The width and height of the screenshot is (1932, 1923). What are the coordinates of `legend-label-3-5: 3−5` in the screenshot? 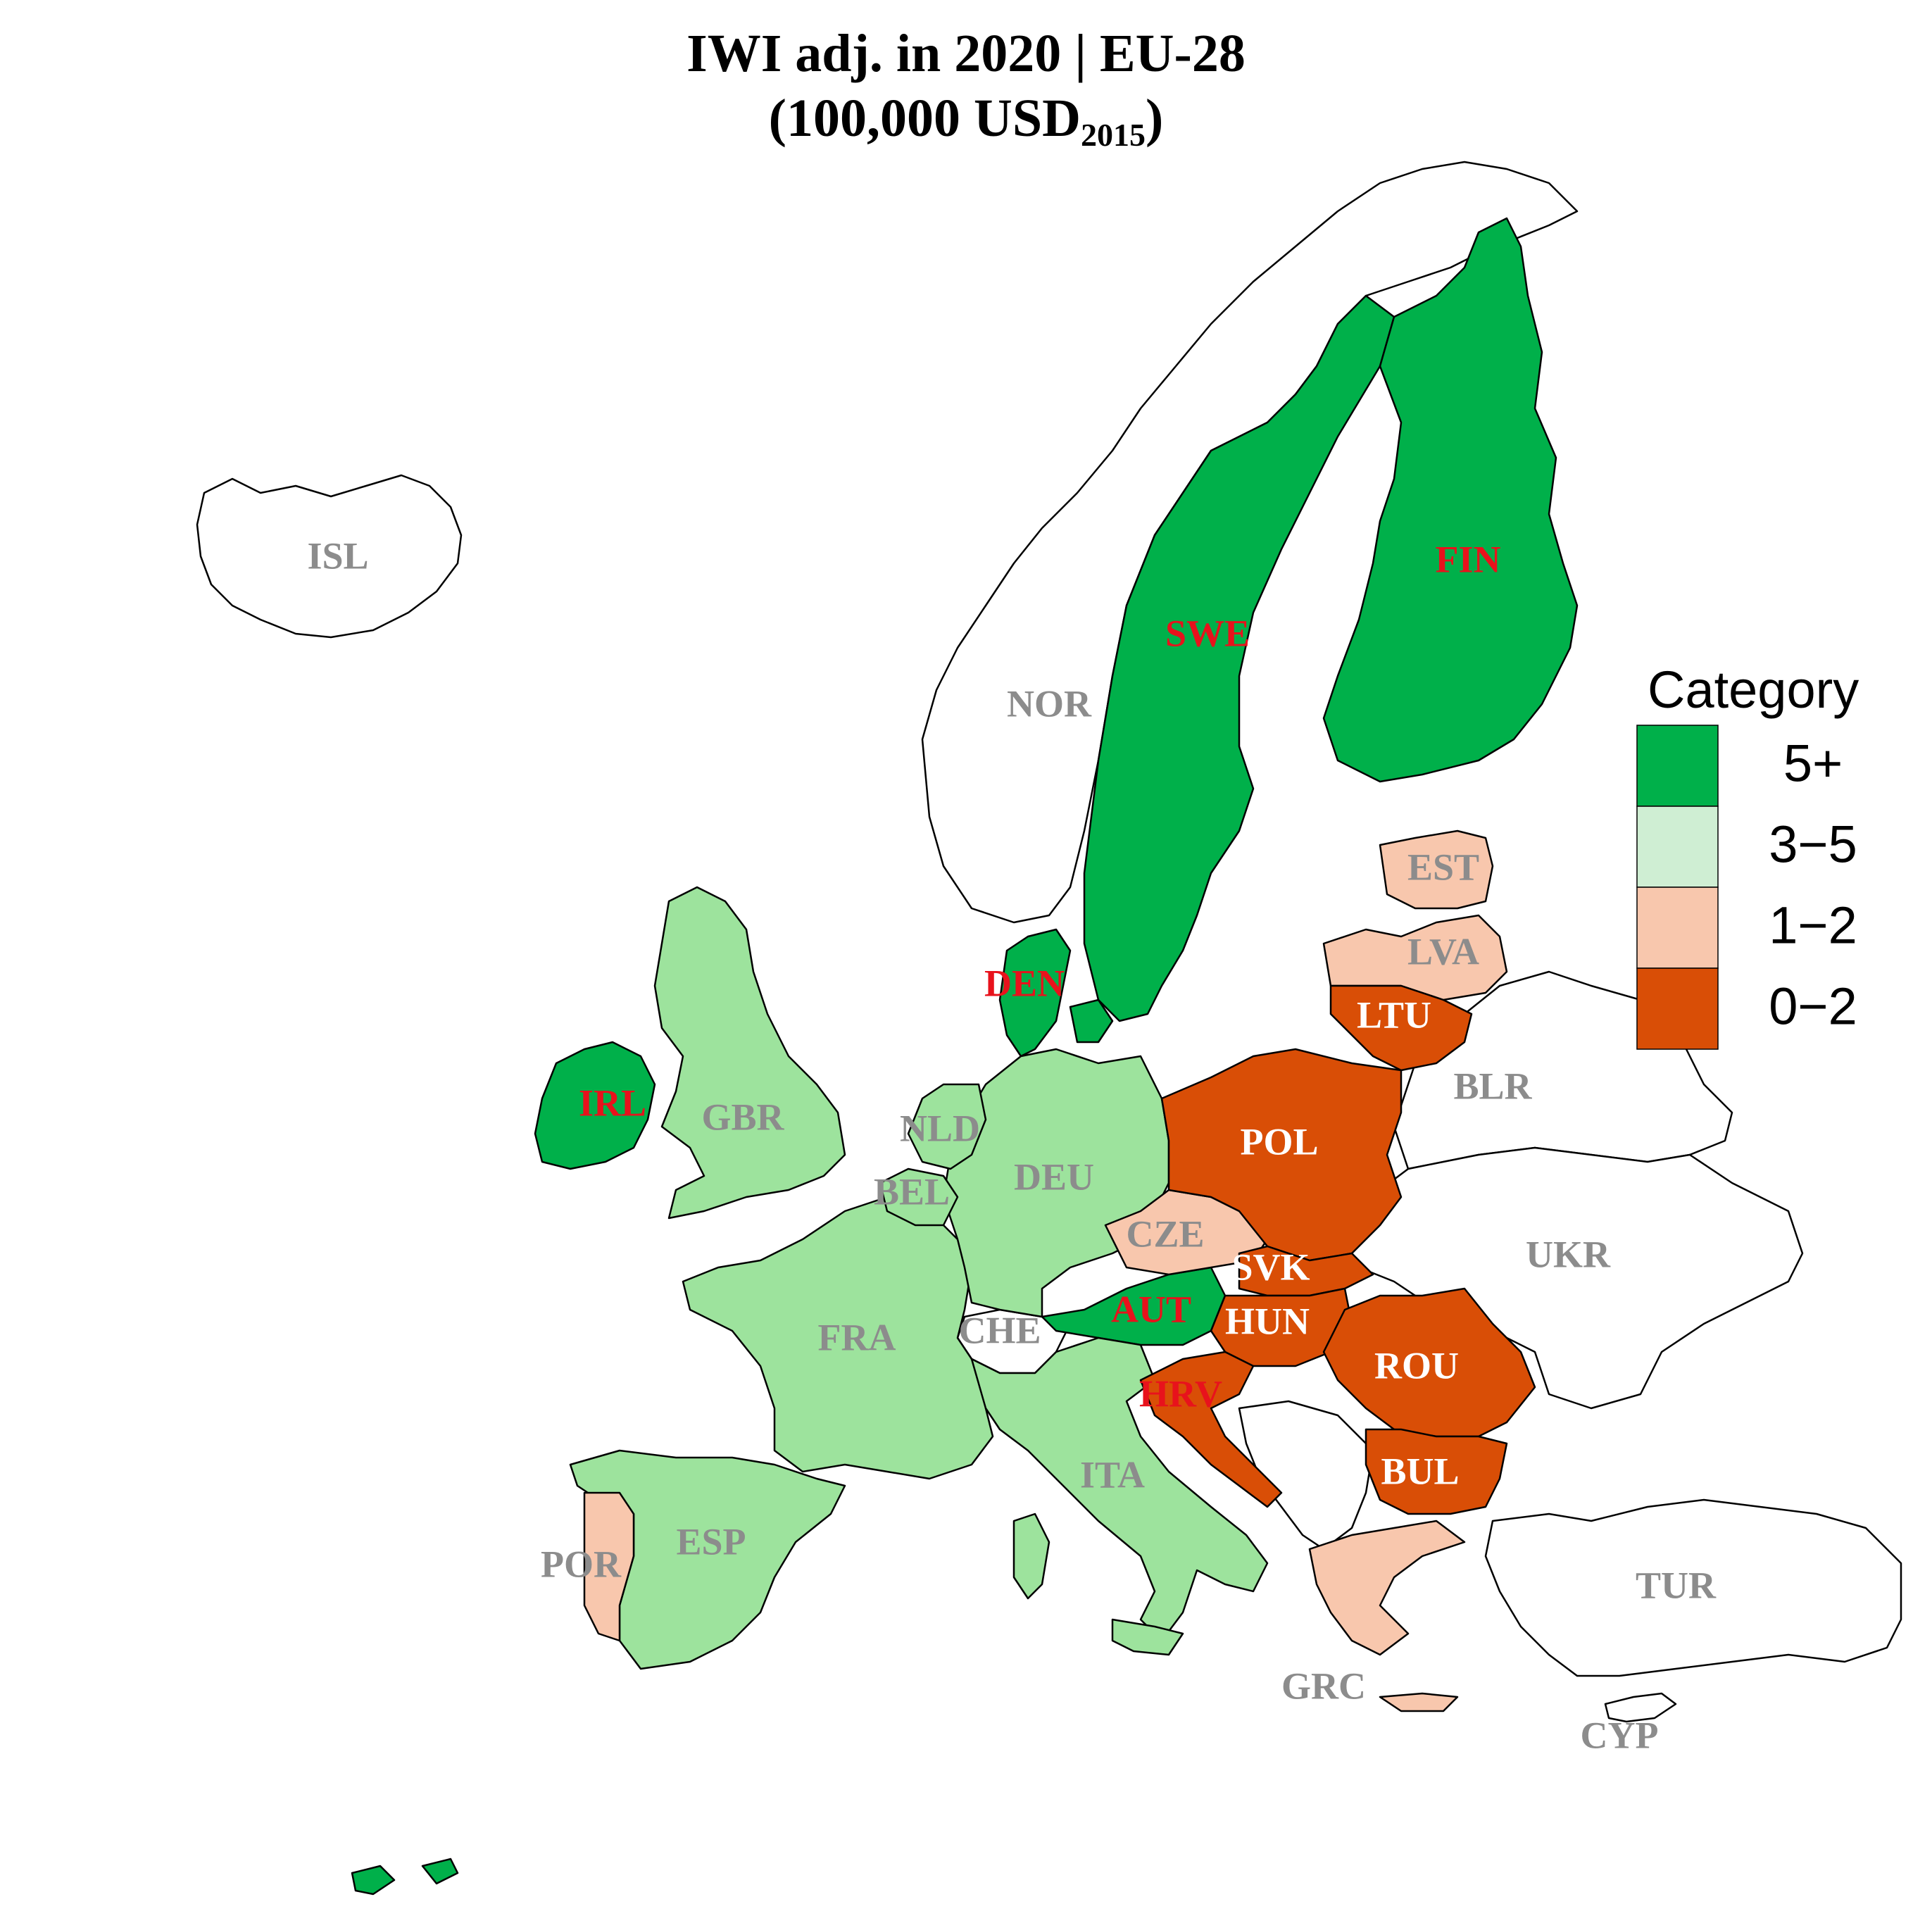 It's located at (1813, 844).